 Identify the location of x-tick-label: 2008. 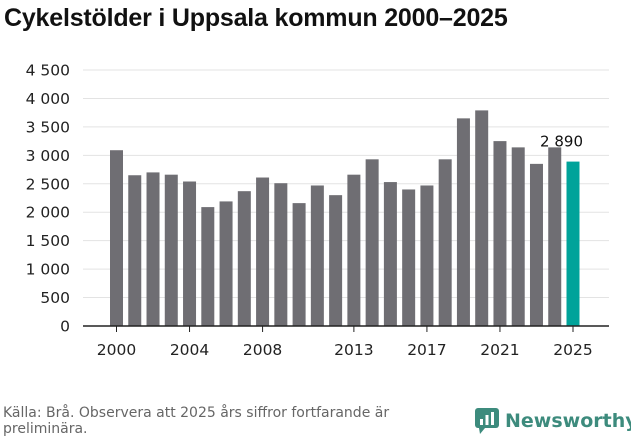
(262, 350).